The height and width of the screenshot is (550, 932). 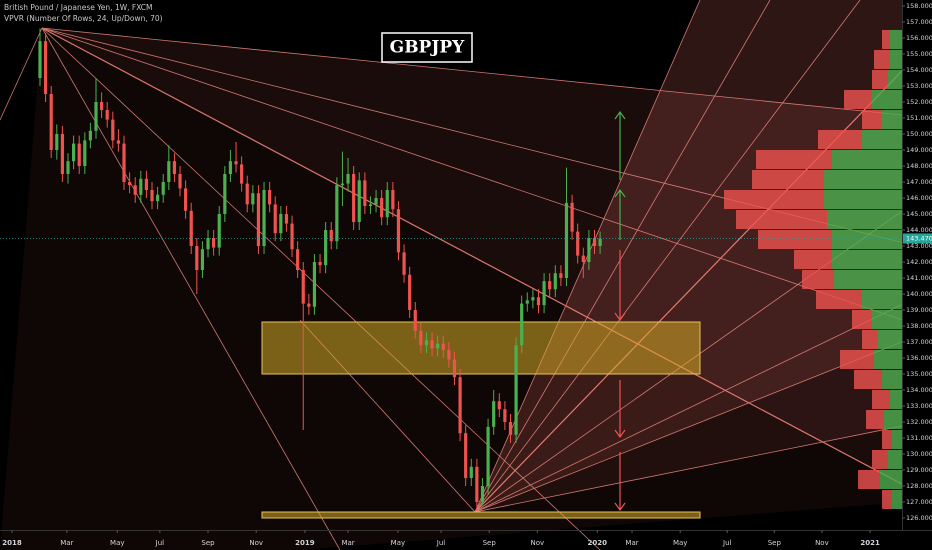 I want to click on y-tick-label: 137.000, so click(x=919, y=342).